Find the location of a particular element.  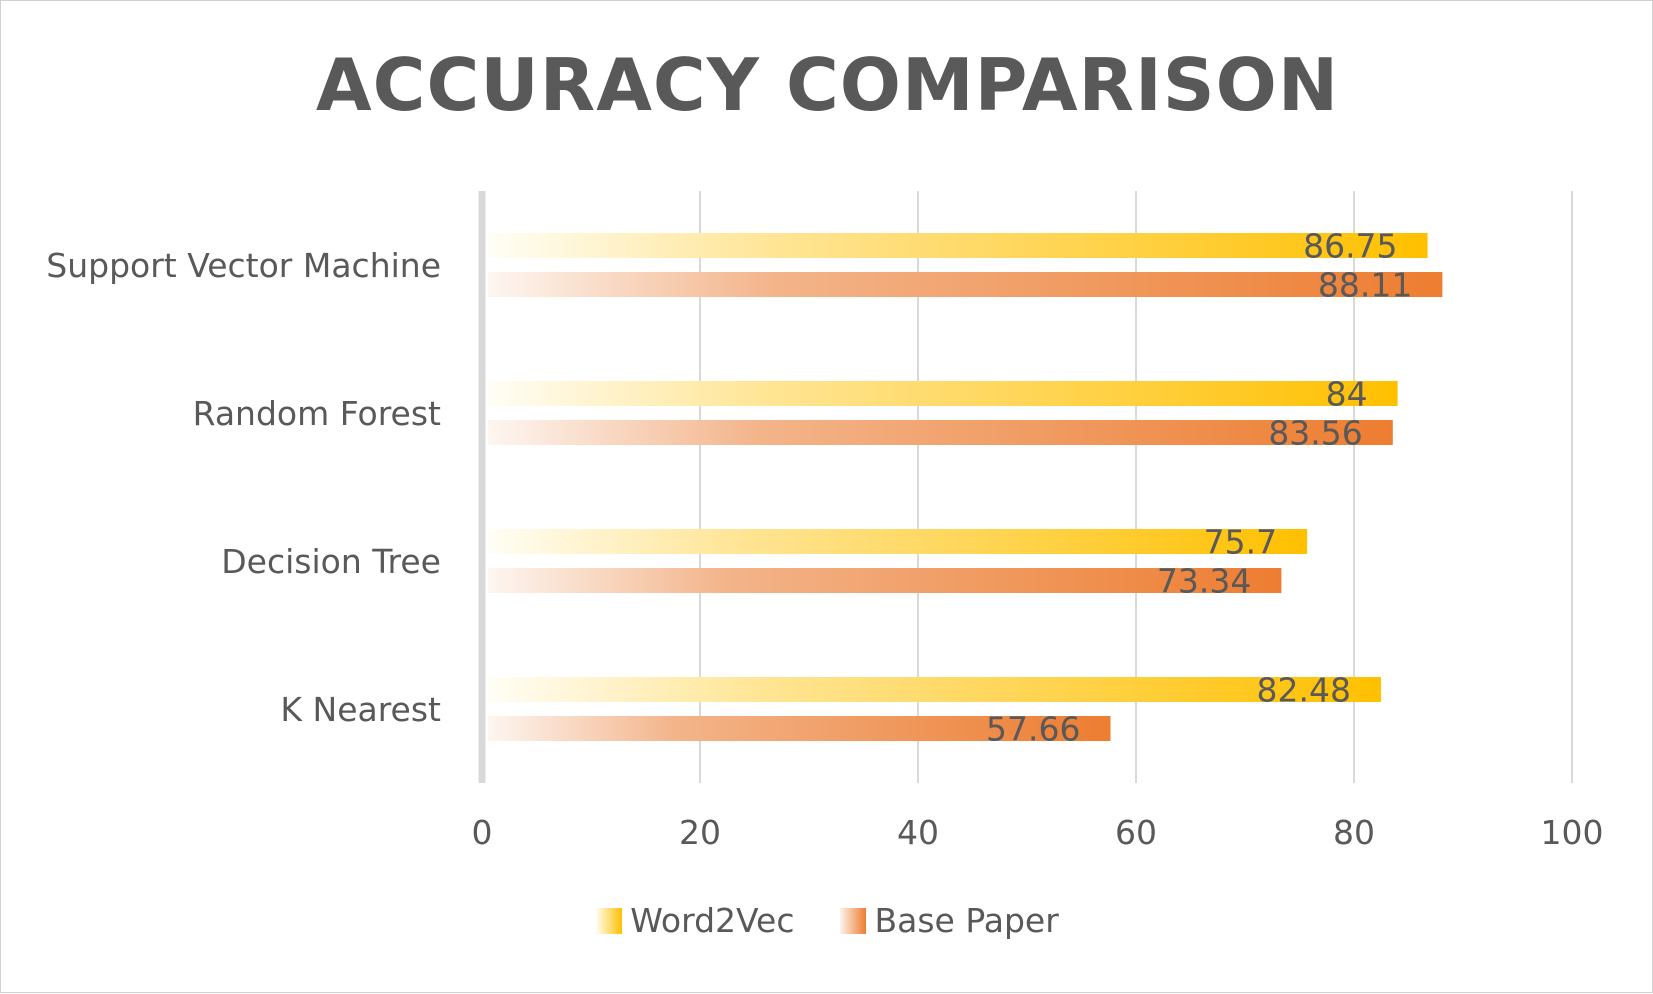

legend-label-word2vec: Word2Vec is located at coordinates (712, 920).